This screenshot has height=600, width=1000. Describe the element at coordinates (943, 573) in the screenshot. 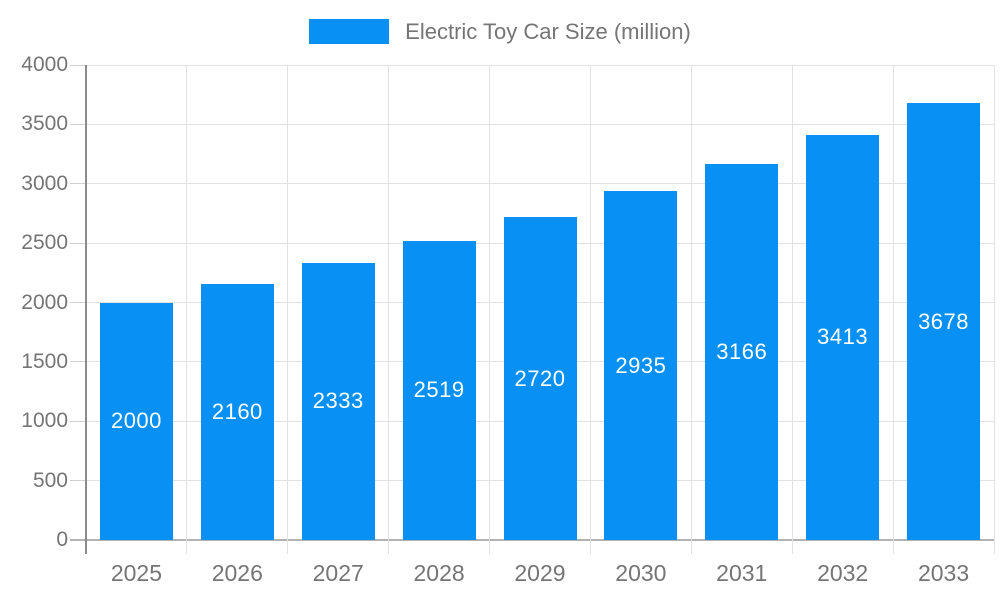

I see `x-axis-label: 2033` at that location.